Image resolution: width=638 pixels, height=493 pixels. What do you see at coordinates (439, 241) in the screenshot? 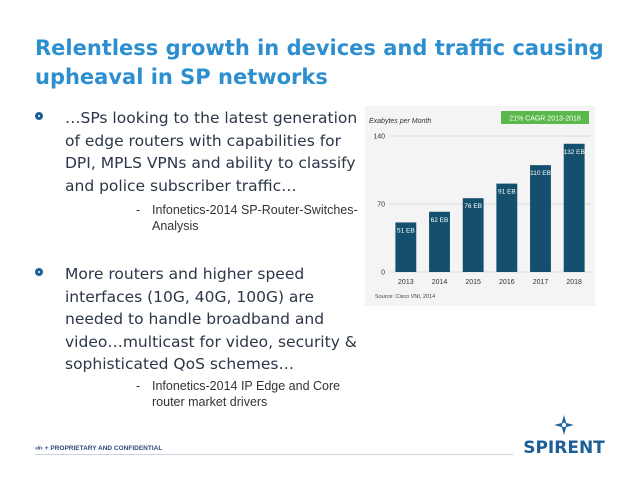
I see `bar-2014` at bounding box center [439, 241].